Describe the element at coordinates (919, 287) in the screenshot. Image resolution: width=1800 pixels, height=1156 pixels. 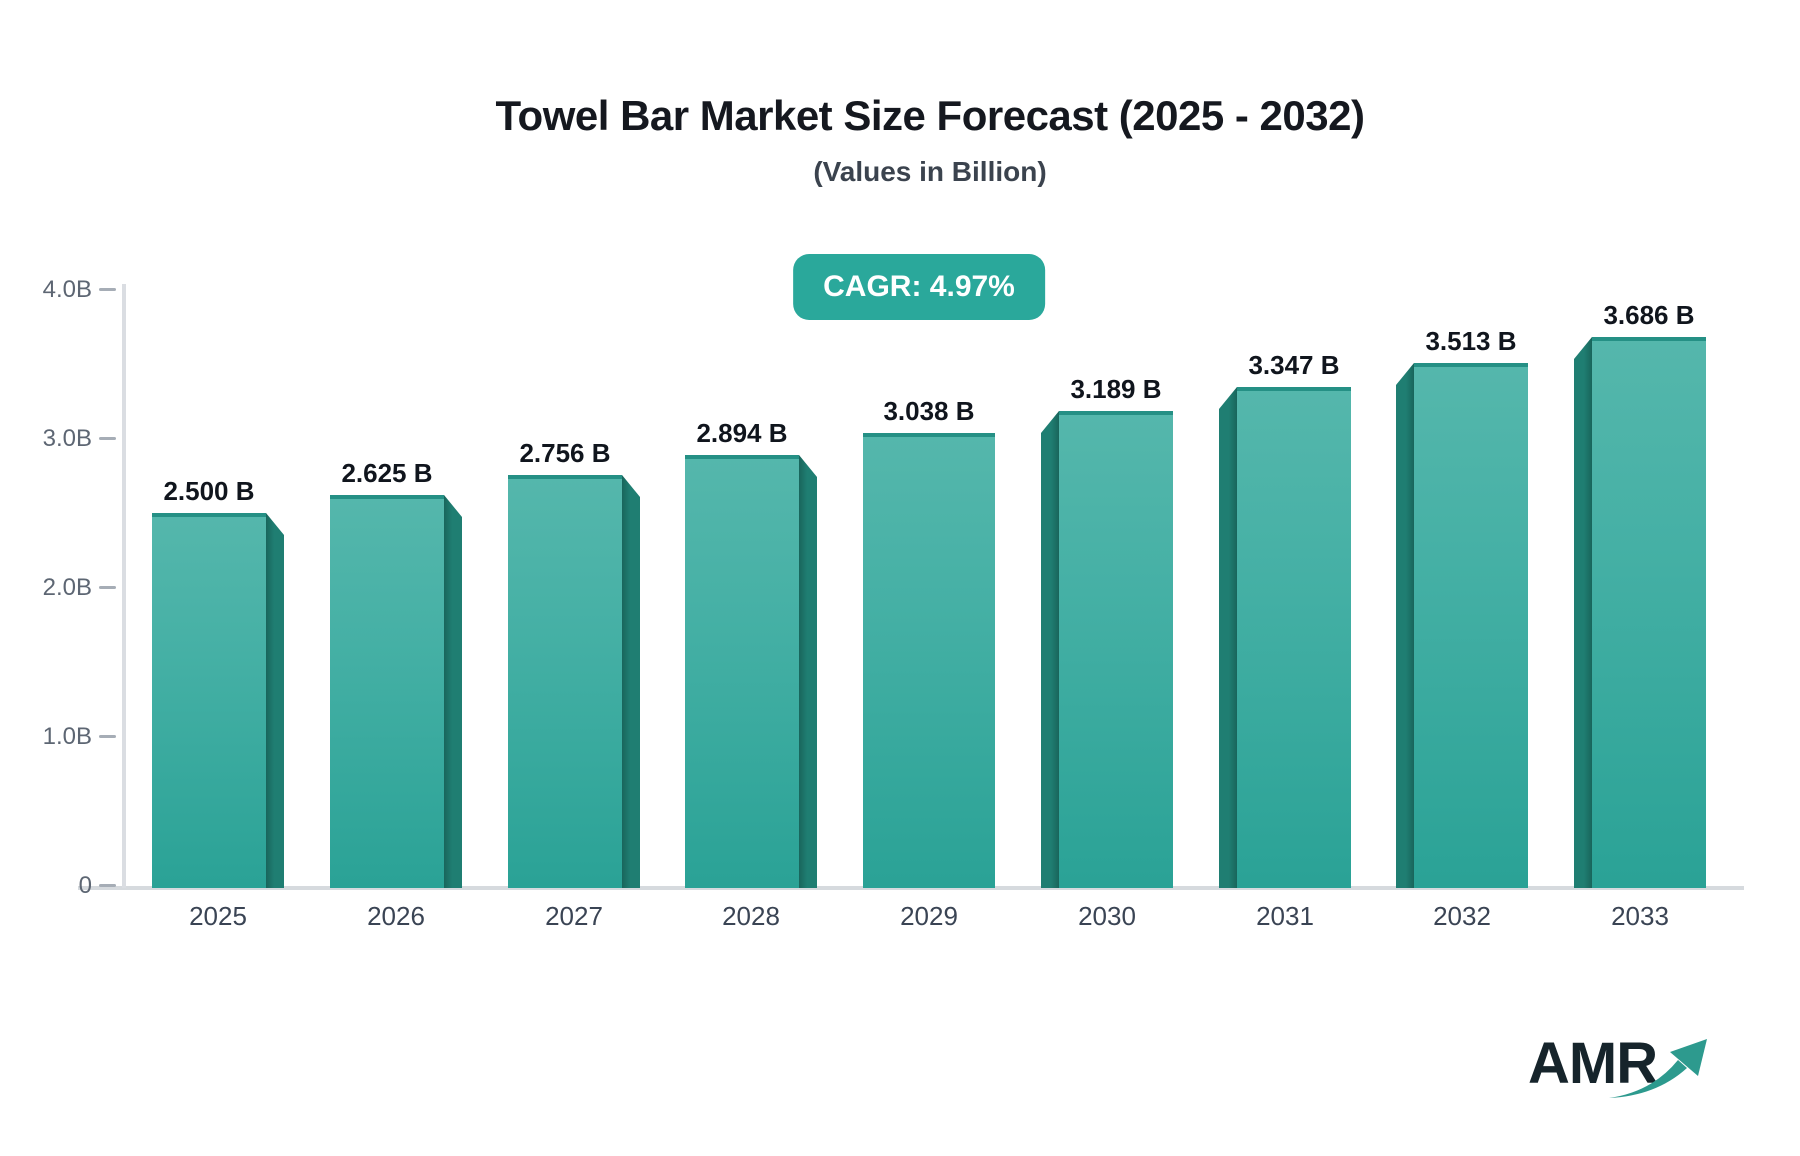
I see `cagr-badge: CAGR: 4.97%` at that location.